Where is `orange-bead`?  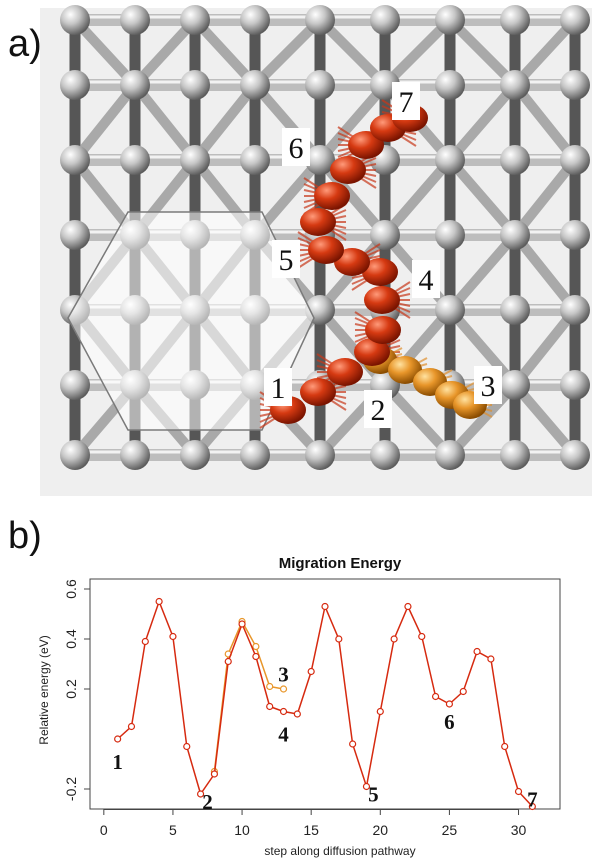
orange-bead is located at coordinates (405, 370).